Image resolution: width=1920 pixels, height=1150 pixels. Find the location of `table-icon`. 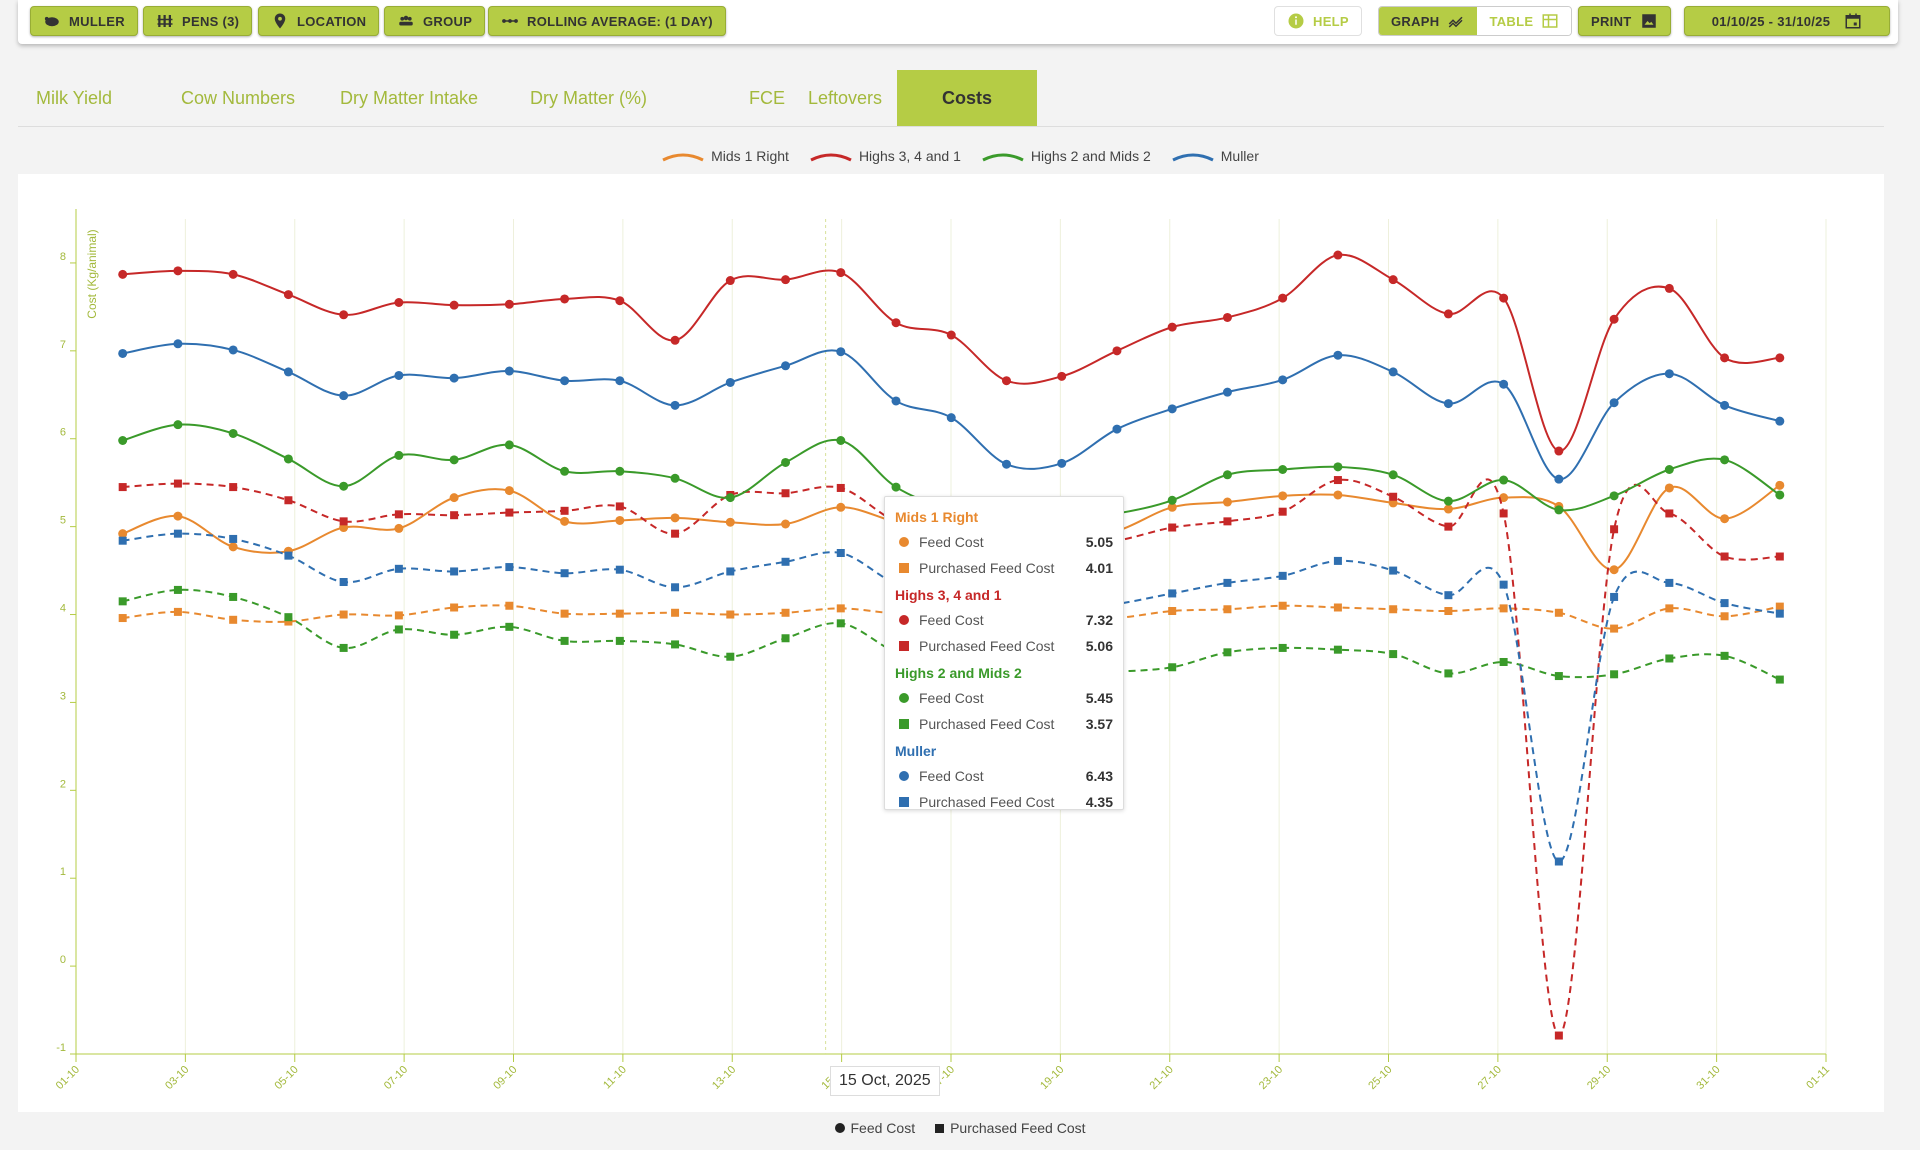

table-icon is located at coordinates (1550, 21).